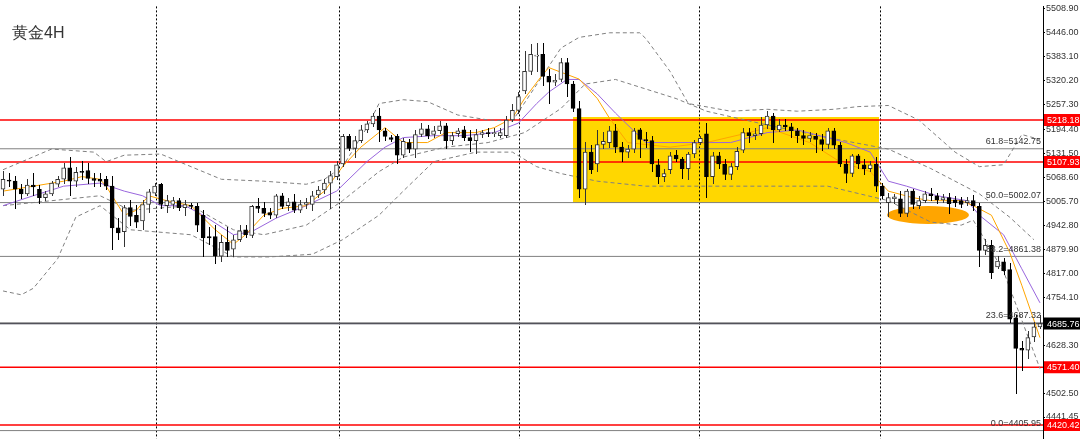  I want to click on ref-line-label: 5218.18, so click(1063, 119).